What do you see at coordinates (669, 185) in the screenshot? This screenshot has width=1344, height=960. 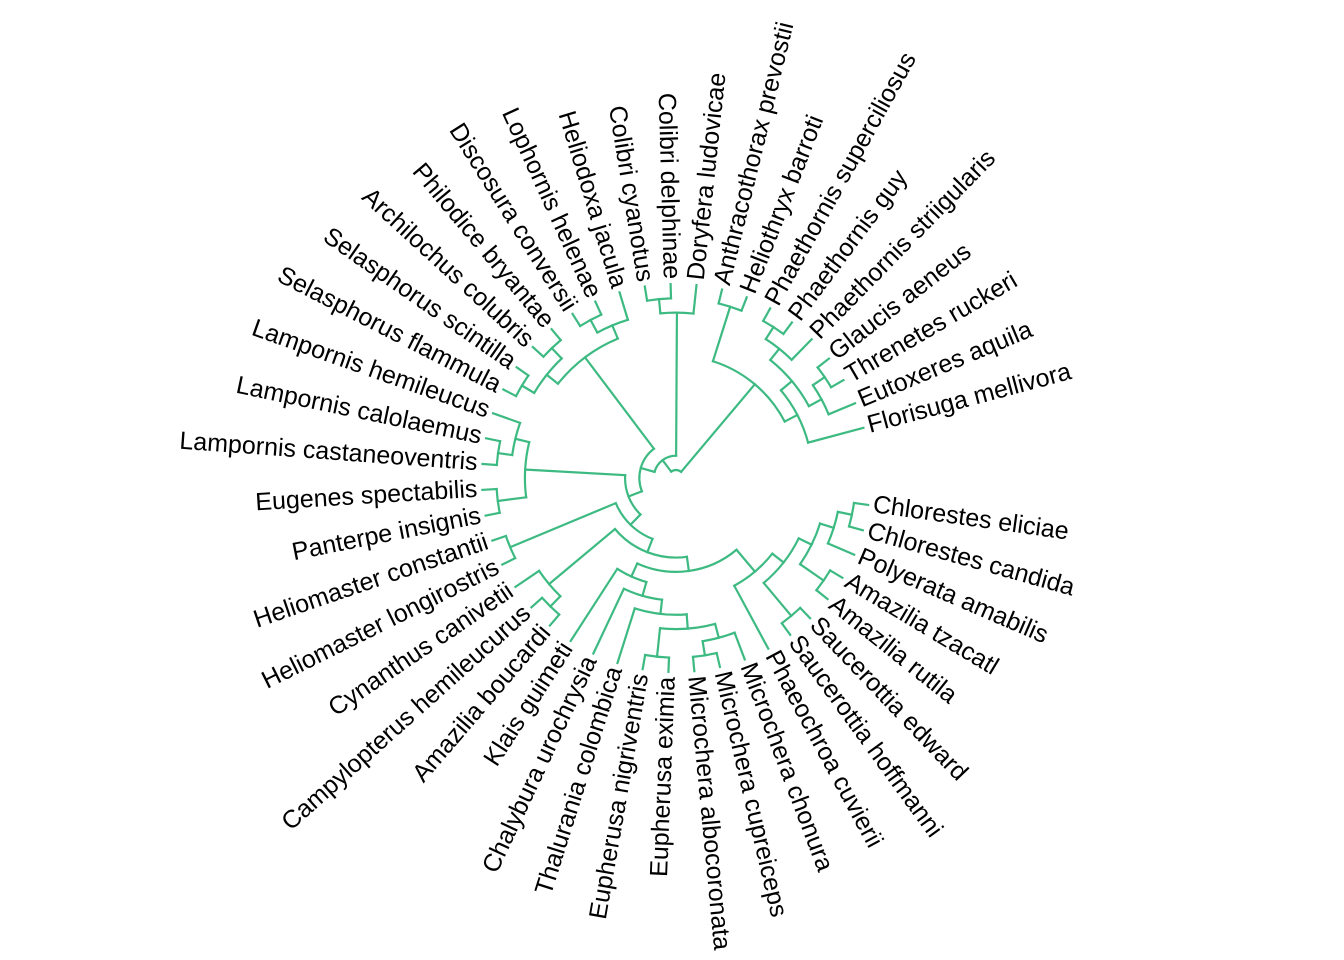 I see `tip-label: Colibri delphinae` at bounding box center [669, 185].